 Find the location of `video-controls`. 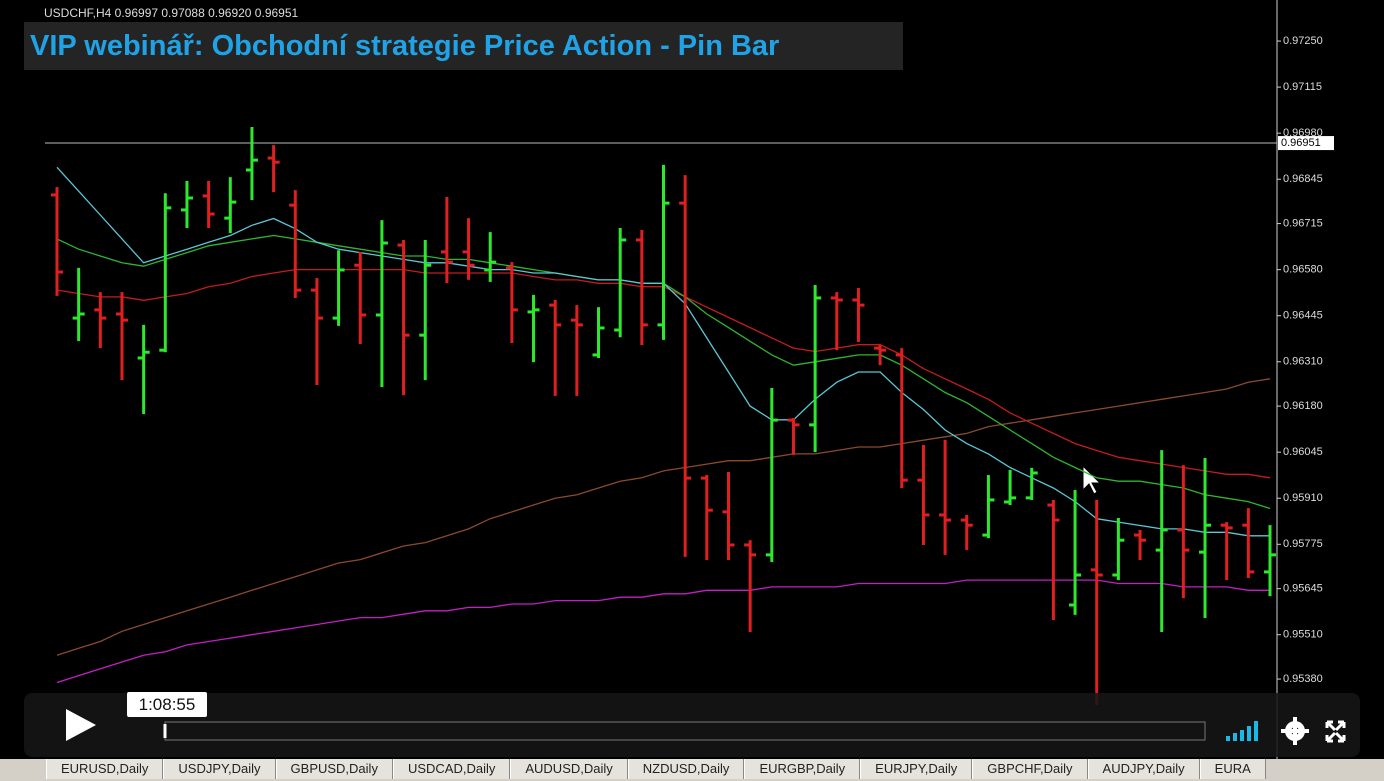

video-controls is located at coordinates (692, 725).